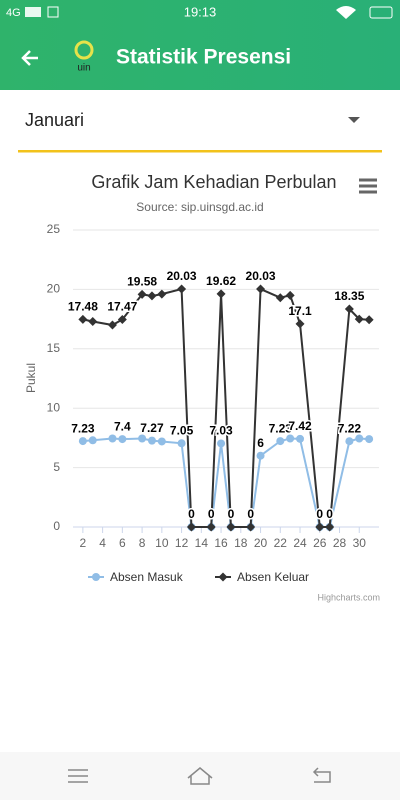  Describe the element at coordinates (54, 348) in the screenshot. I see `y-tick-label: 15` at that location.